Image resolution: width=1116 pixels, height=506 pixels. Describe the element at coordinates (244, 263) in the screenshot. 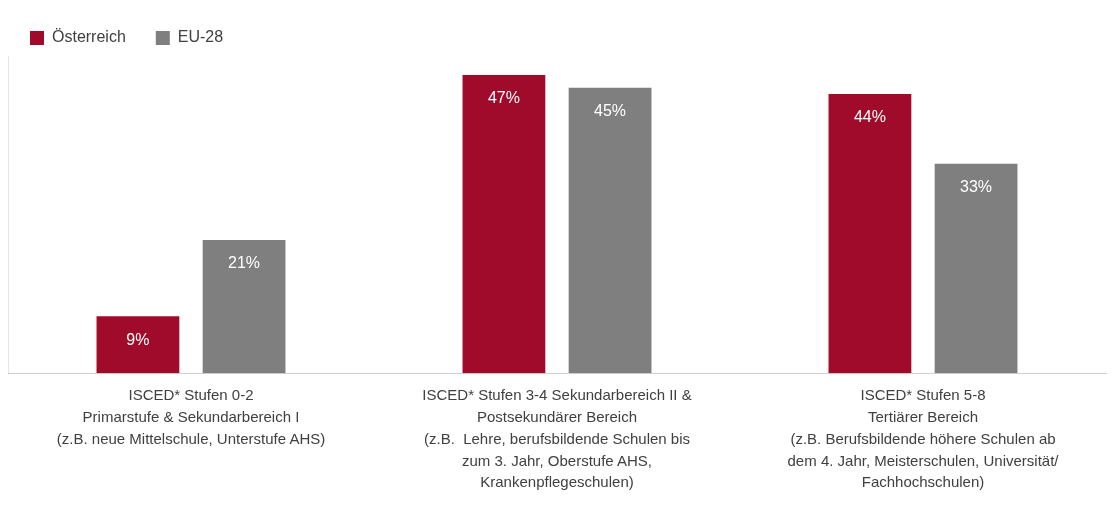

I see `data-label: 21%` at that location.